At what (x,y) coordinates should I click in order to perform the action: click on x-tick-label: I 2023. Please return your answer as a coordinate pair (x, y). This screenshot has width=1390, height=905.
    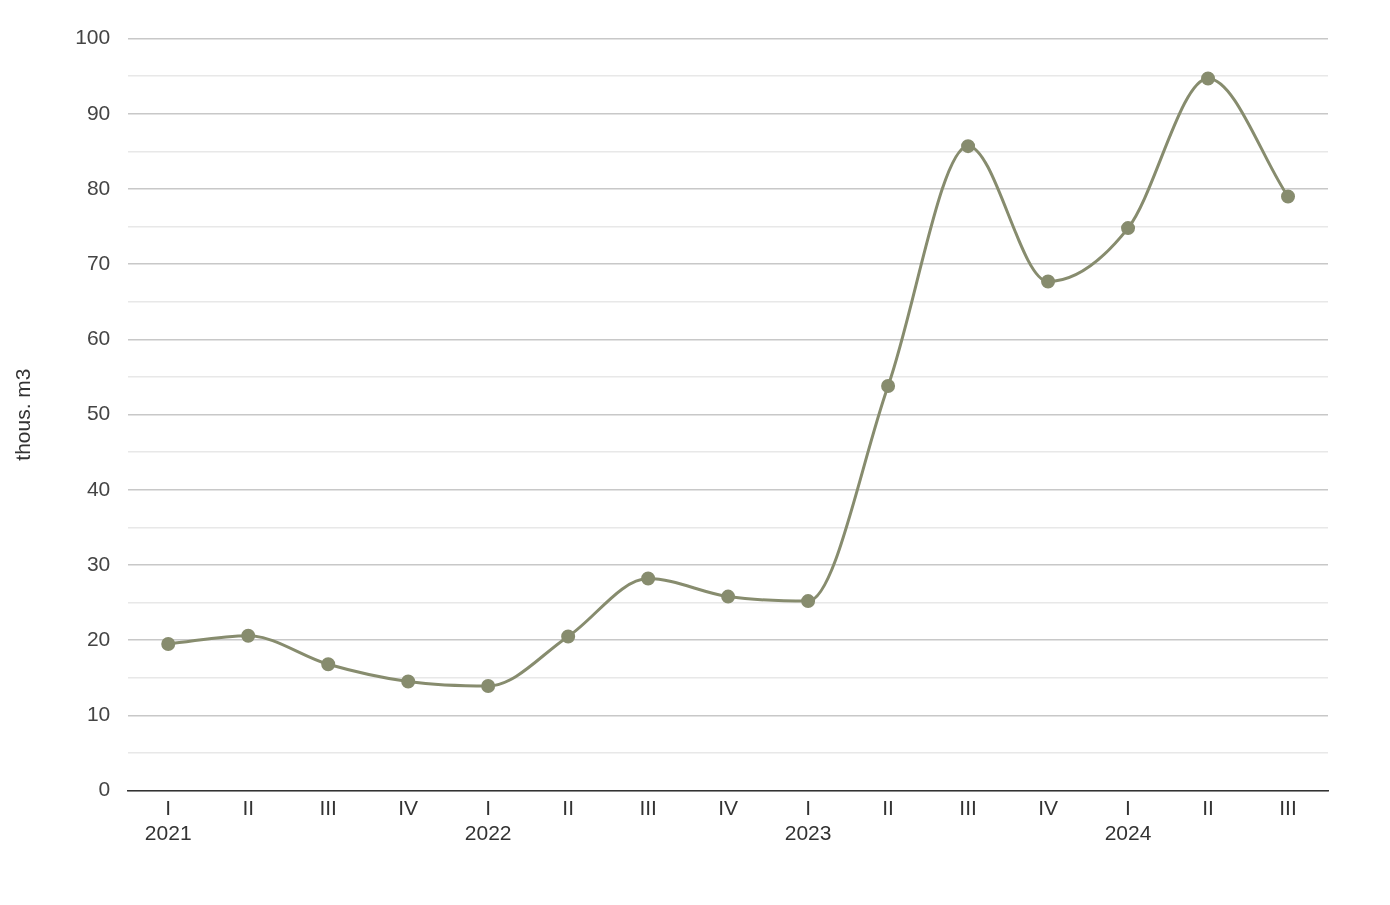
    Looking at the image, I should click on (808, 820).